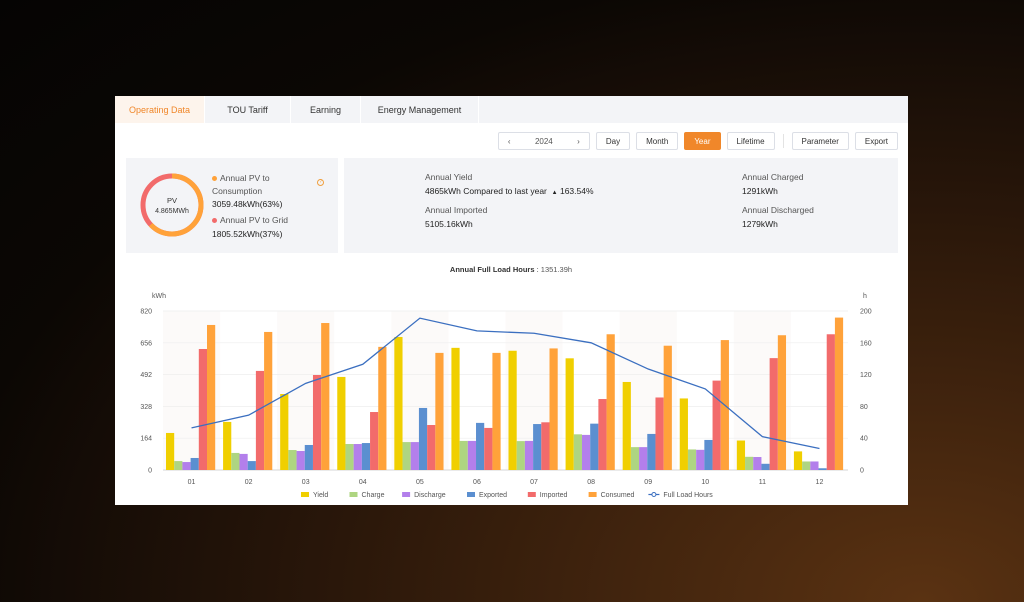 This screenshot has height=602, width=1024. Describe the element at coordinates (820, 141) in the screenshot. I see `parameter-button: Parameter` at that location.